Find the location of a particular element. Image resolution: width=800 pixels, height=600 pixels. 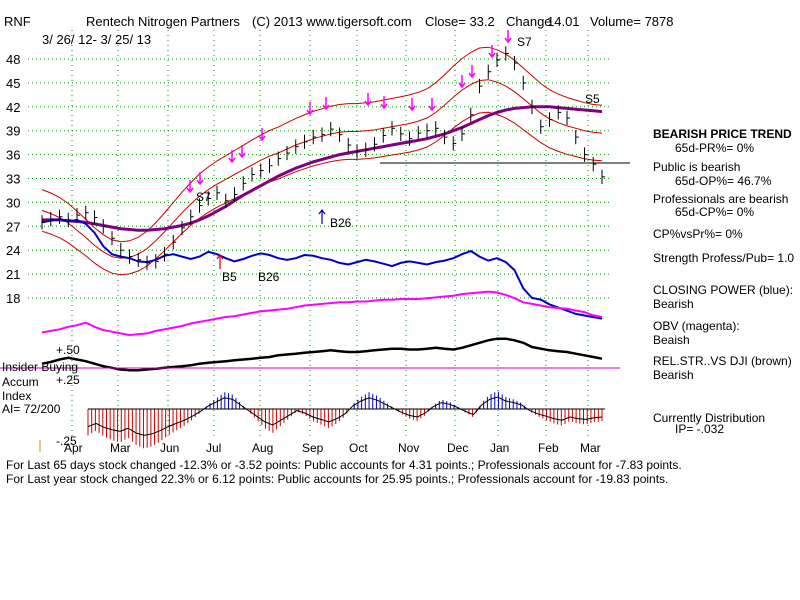

y-tick-label: 48 is located at coordinates (13, 59).